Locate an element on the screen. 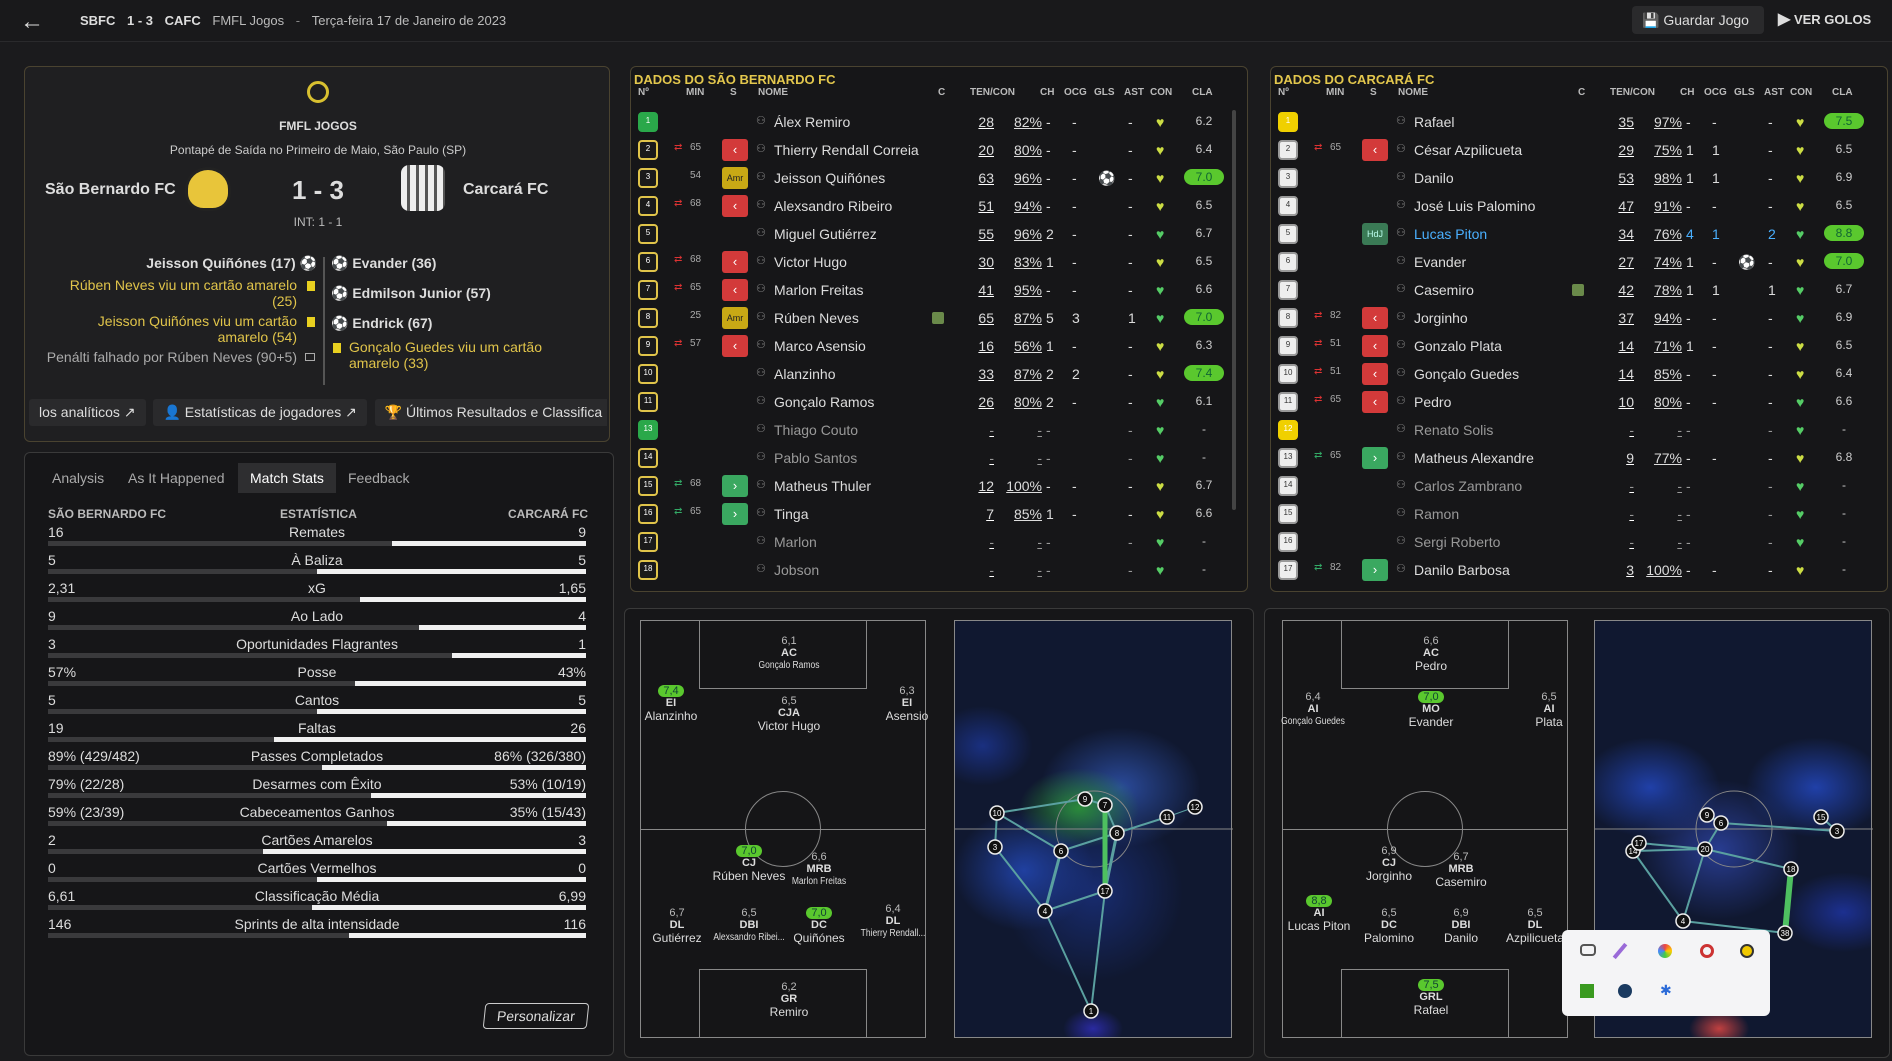 The width and height of the screenshot is (1892, 1061). bluetooth-icon: ✱ is located at coordinates (1666, 990).